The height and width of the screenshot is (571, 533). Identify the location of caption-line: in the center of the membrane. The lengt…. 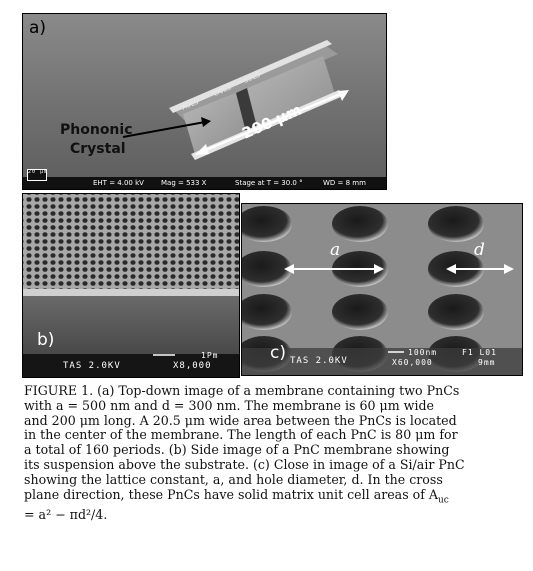
(241, 435).